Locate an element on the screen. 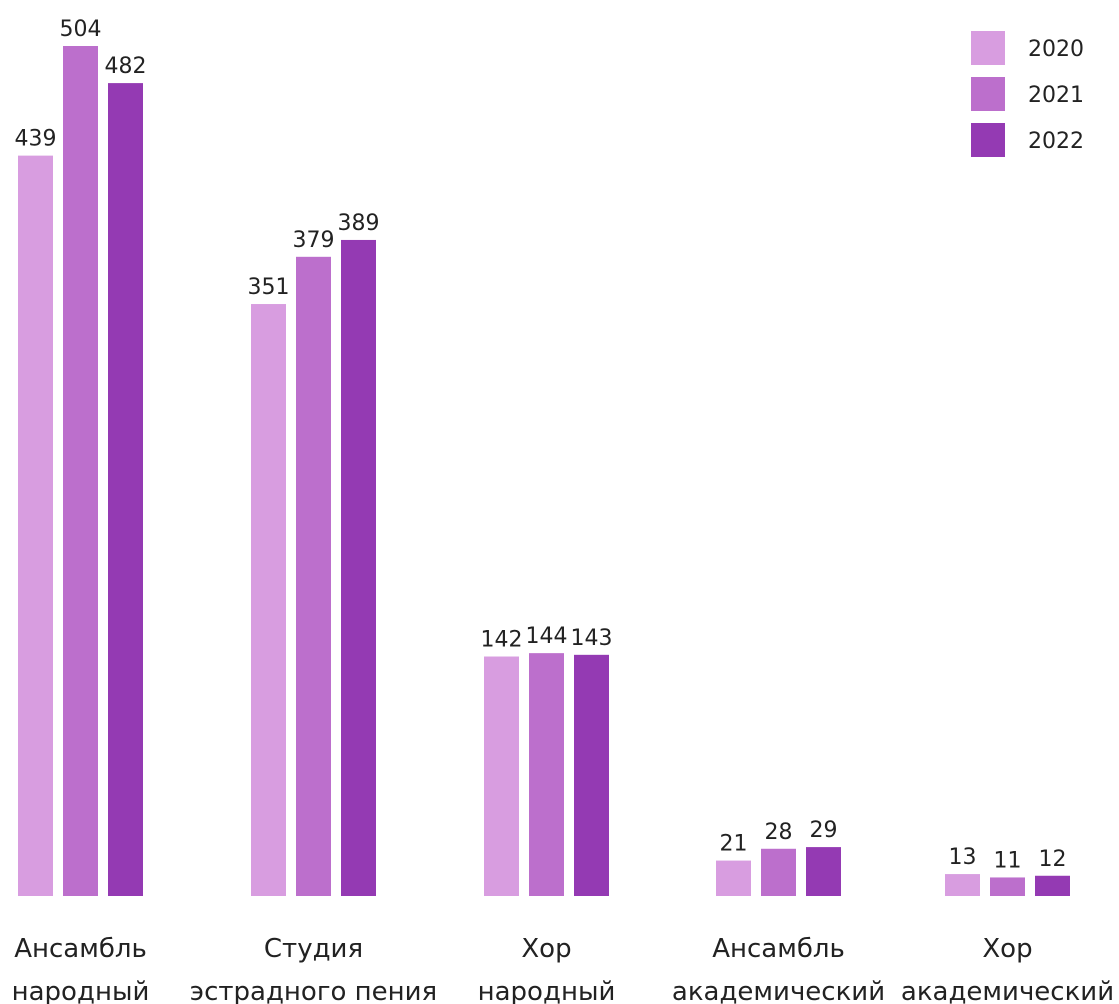 Image resolution: width=1119 pixels, height=1004 pixels. data-label: 29 is located at coordinates (824, 830).